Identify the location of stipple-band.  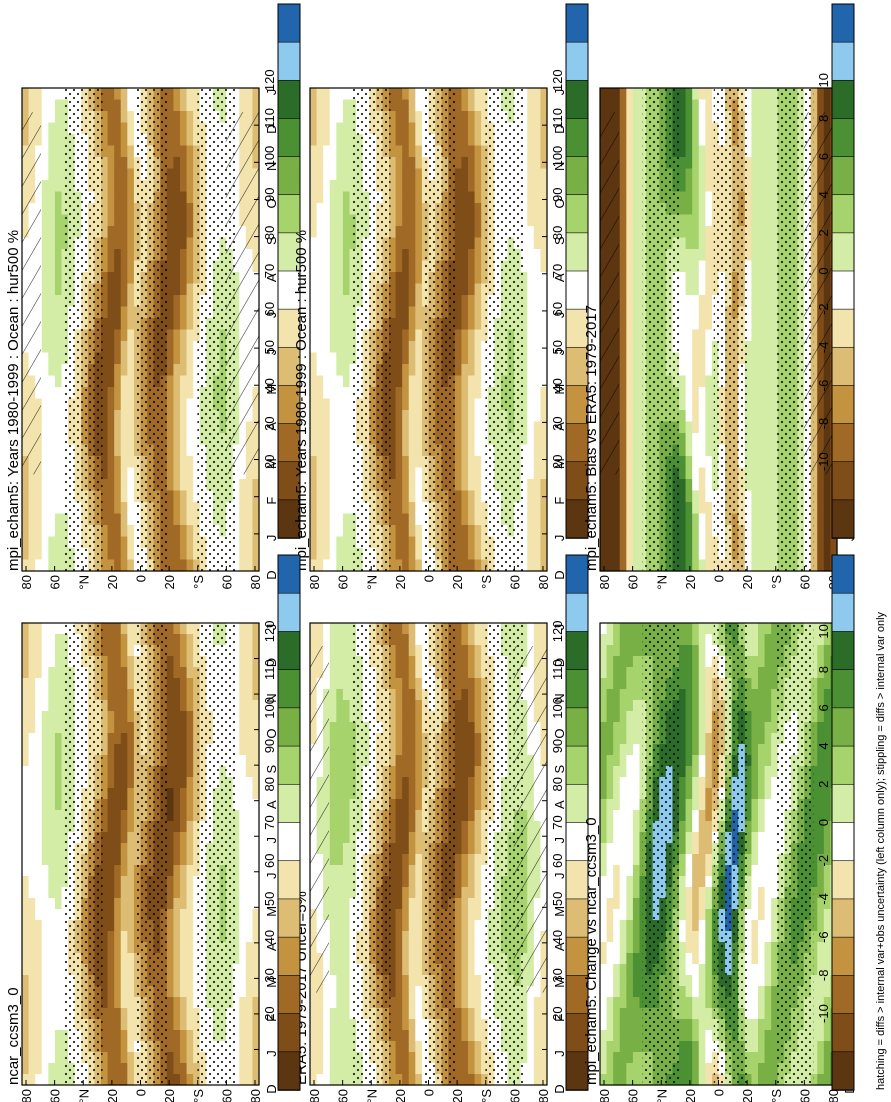
(371, 854).